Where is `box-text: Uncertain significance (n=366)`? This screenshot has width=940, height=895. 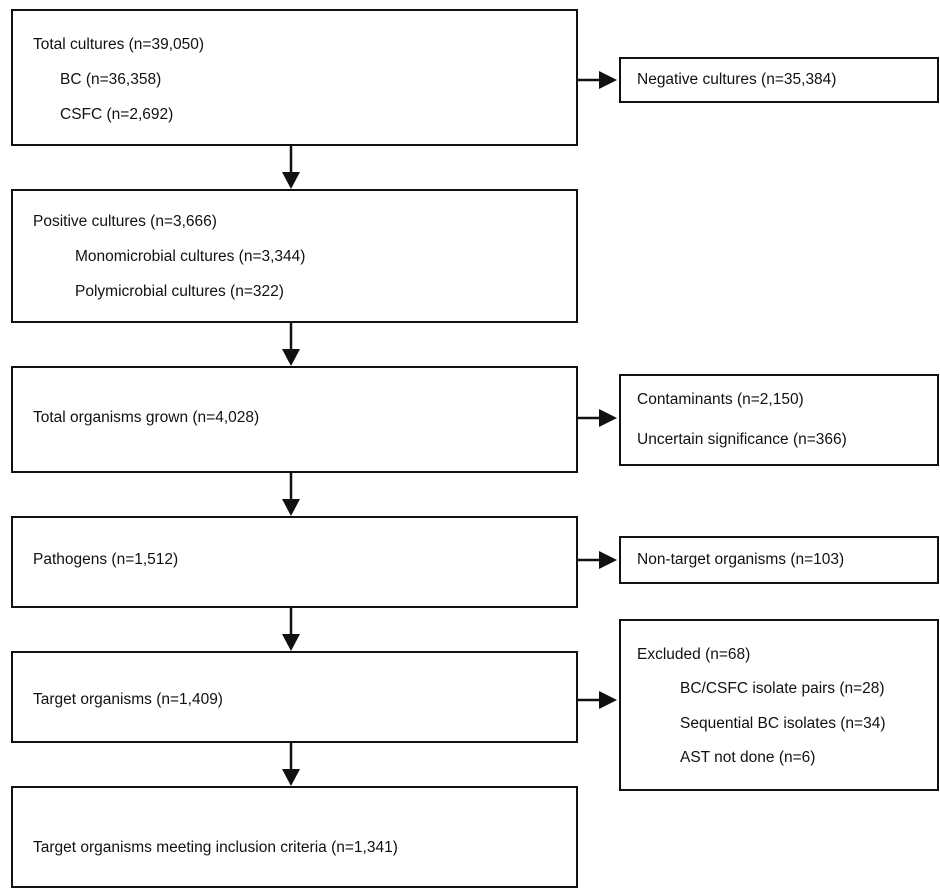 box-text: Uncertain significance (n=366) is located at coordinates (742, 439).